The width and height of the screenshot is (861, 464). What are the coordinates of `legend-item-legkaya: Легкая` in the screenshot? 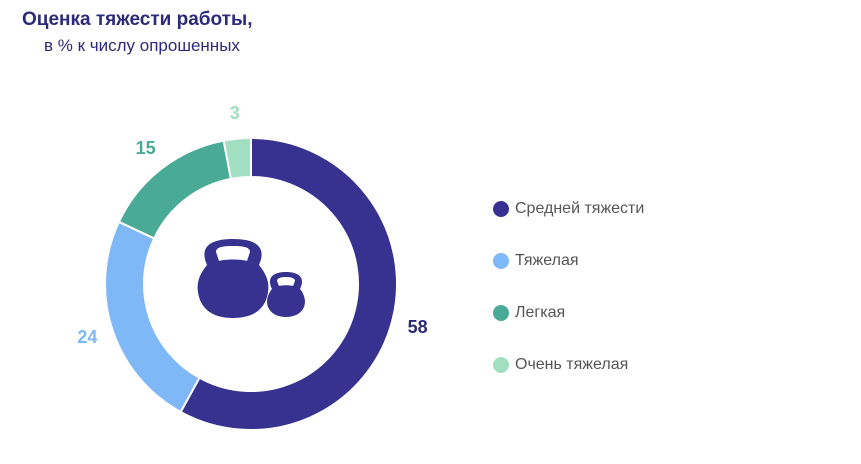 It's located at (568, 313).